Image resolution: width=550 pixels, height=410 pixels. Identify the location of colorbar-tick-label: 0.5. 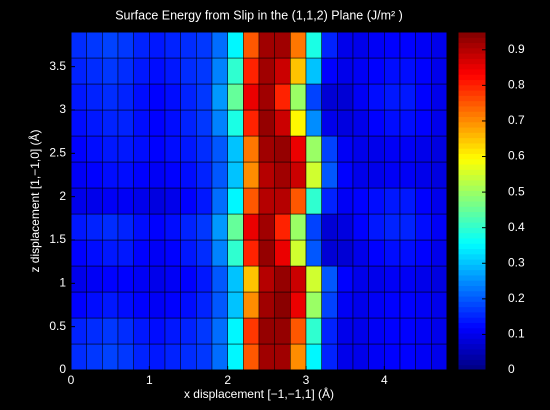
(516, 191).